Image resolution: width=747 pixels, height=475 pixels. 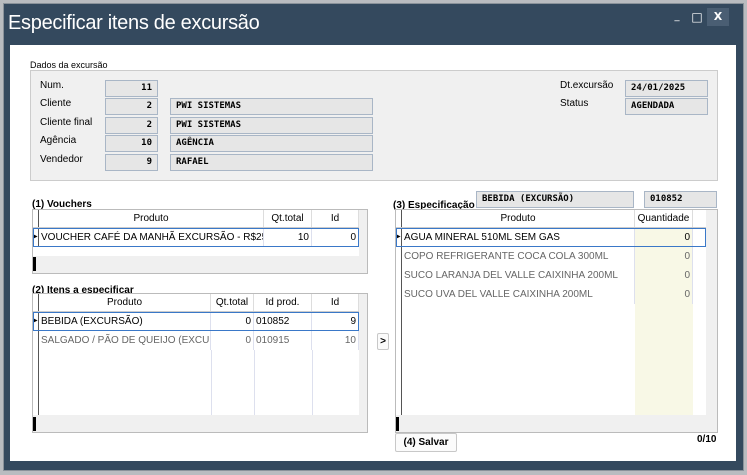 I want to click on table-row: COPO REFRIGERANTE COCA COLA 300ML 0, so click(x=551, y=256).